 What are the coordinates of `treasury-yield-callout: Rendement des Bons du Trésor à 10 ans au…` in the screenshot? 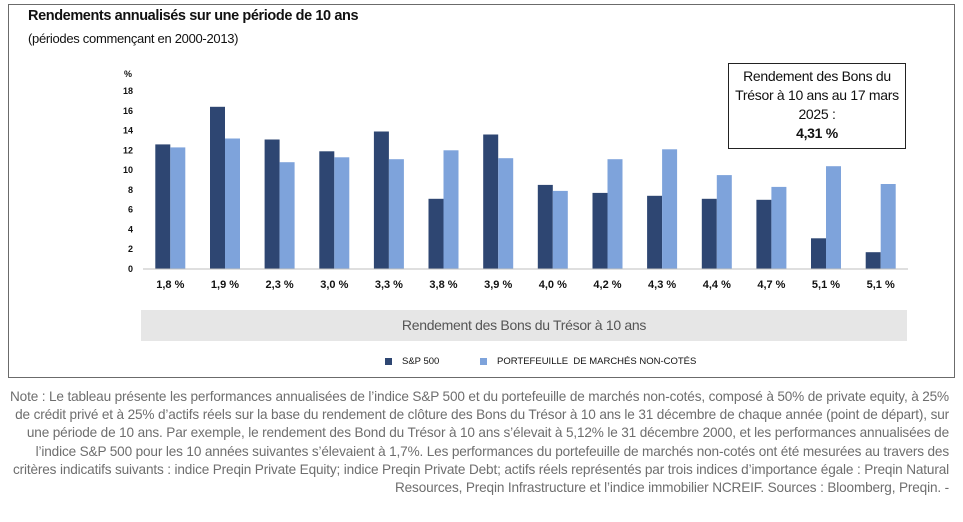 It's located at (817, 106).